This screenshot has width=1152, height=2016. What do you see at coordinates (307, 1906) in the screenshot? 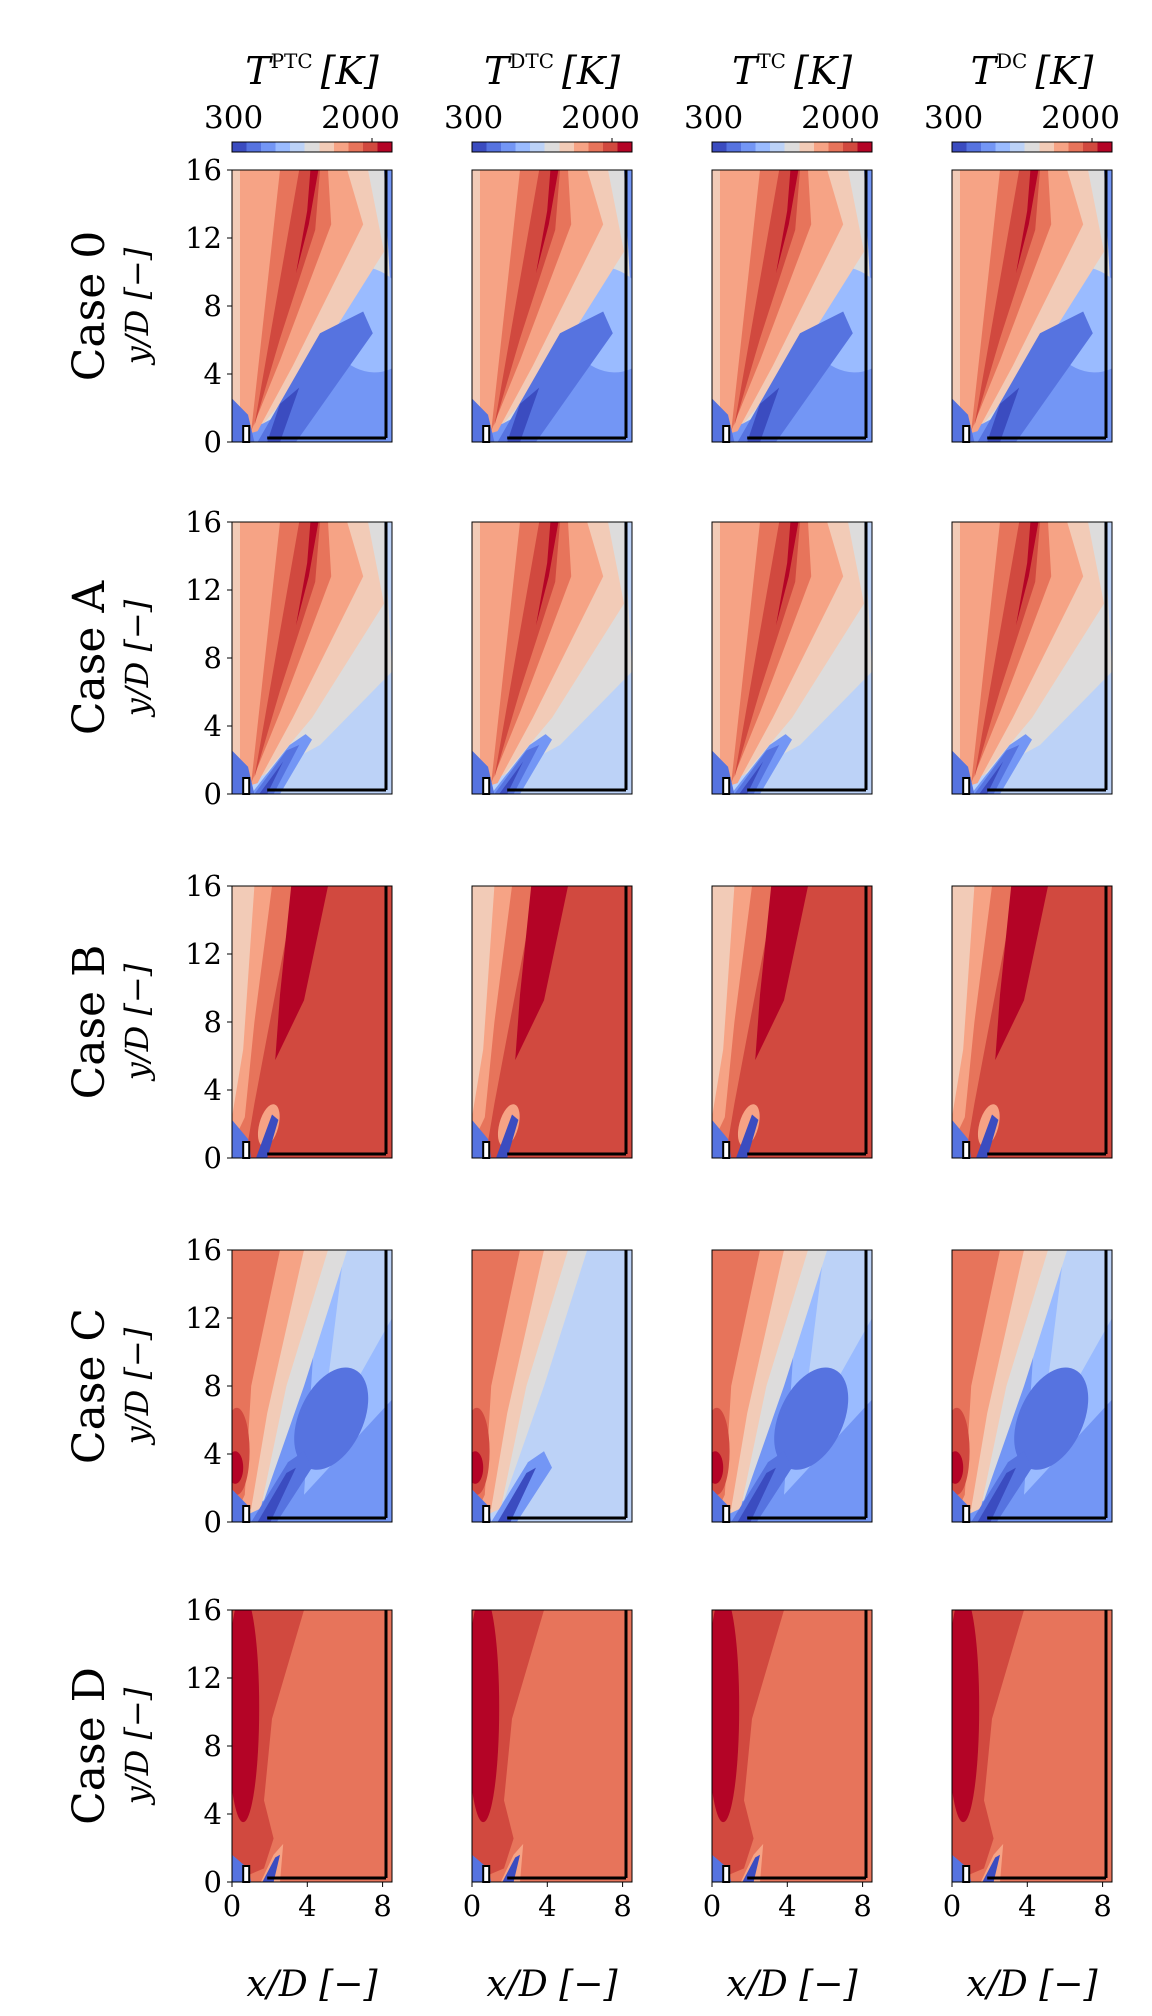
I see `x-tick-label: 4` at bounding box center [307, 1906].